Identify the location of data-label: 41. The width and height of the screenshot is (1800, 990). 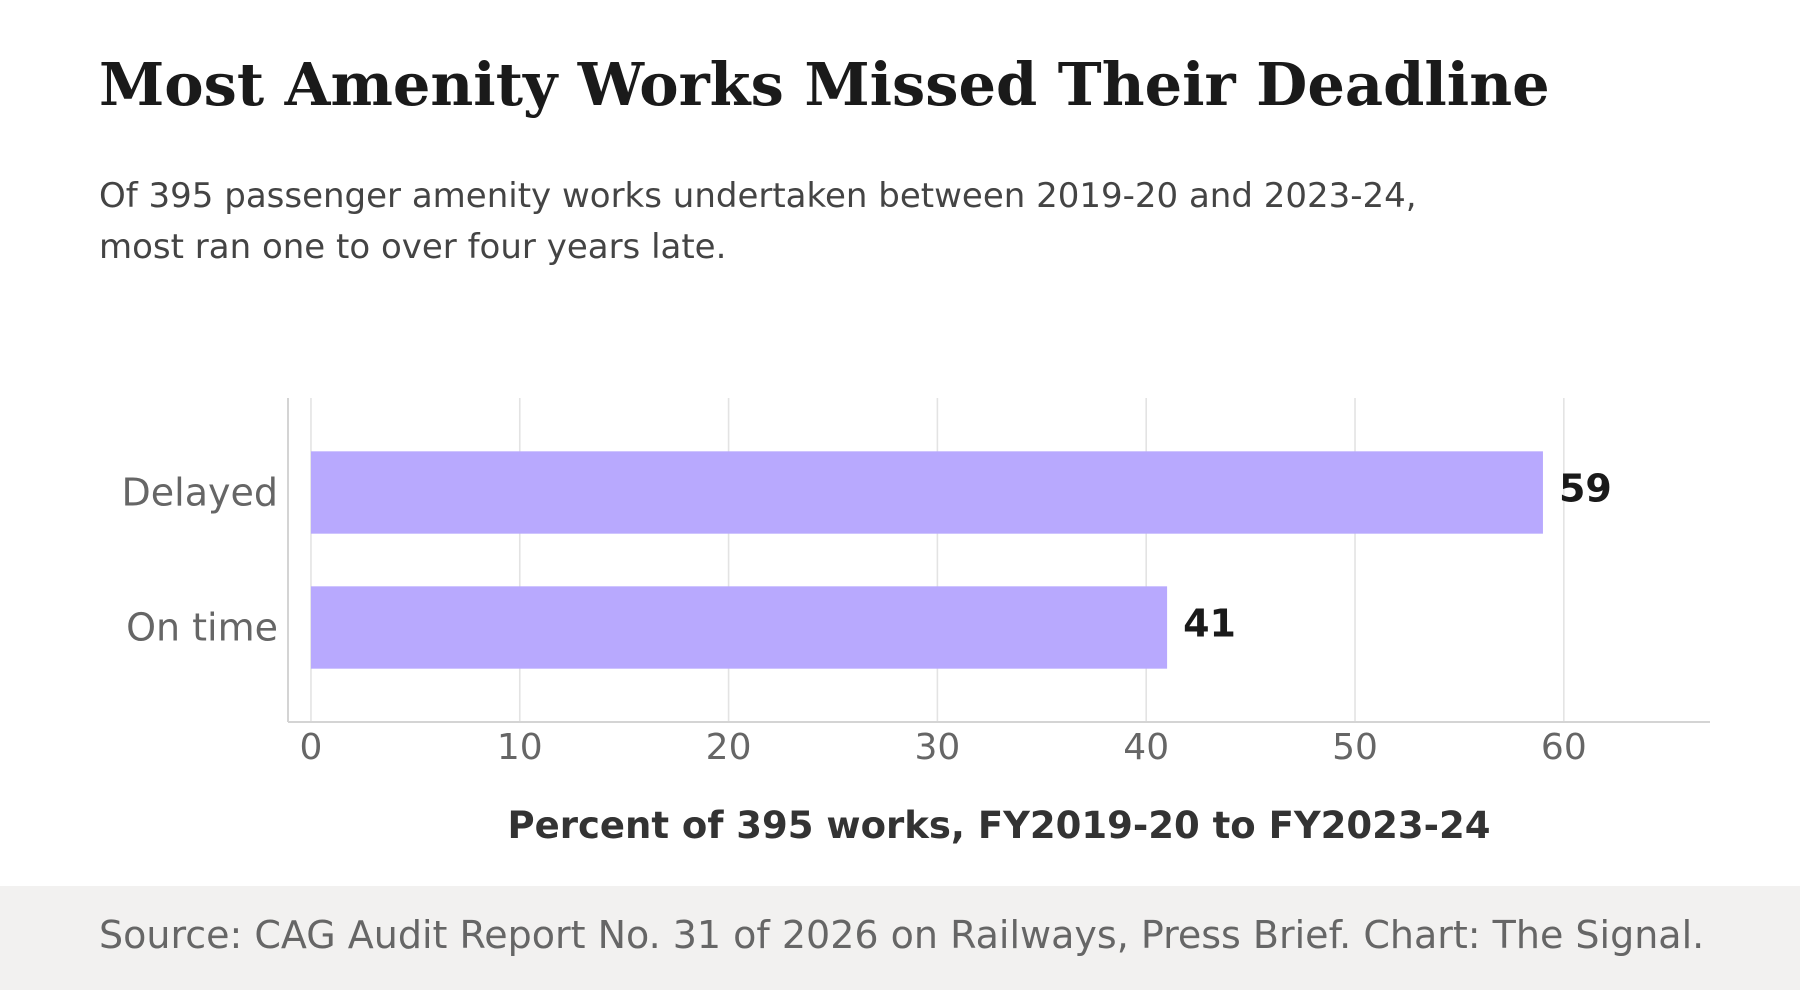
(1209, 624).